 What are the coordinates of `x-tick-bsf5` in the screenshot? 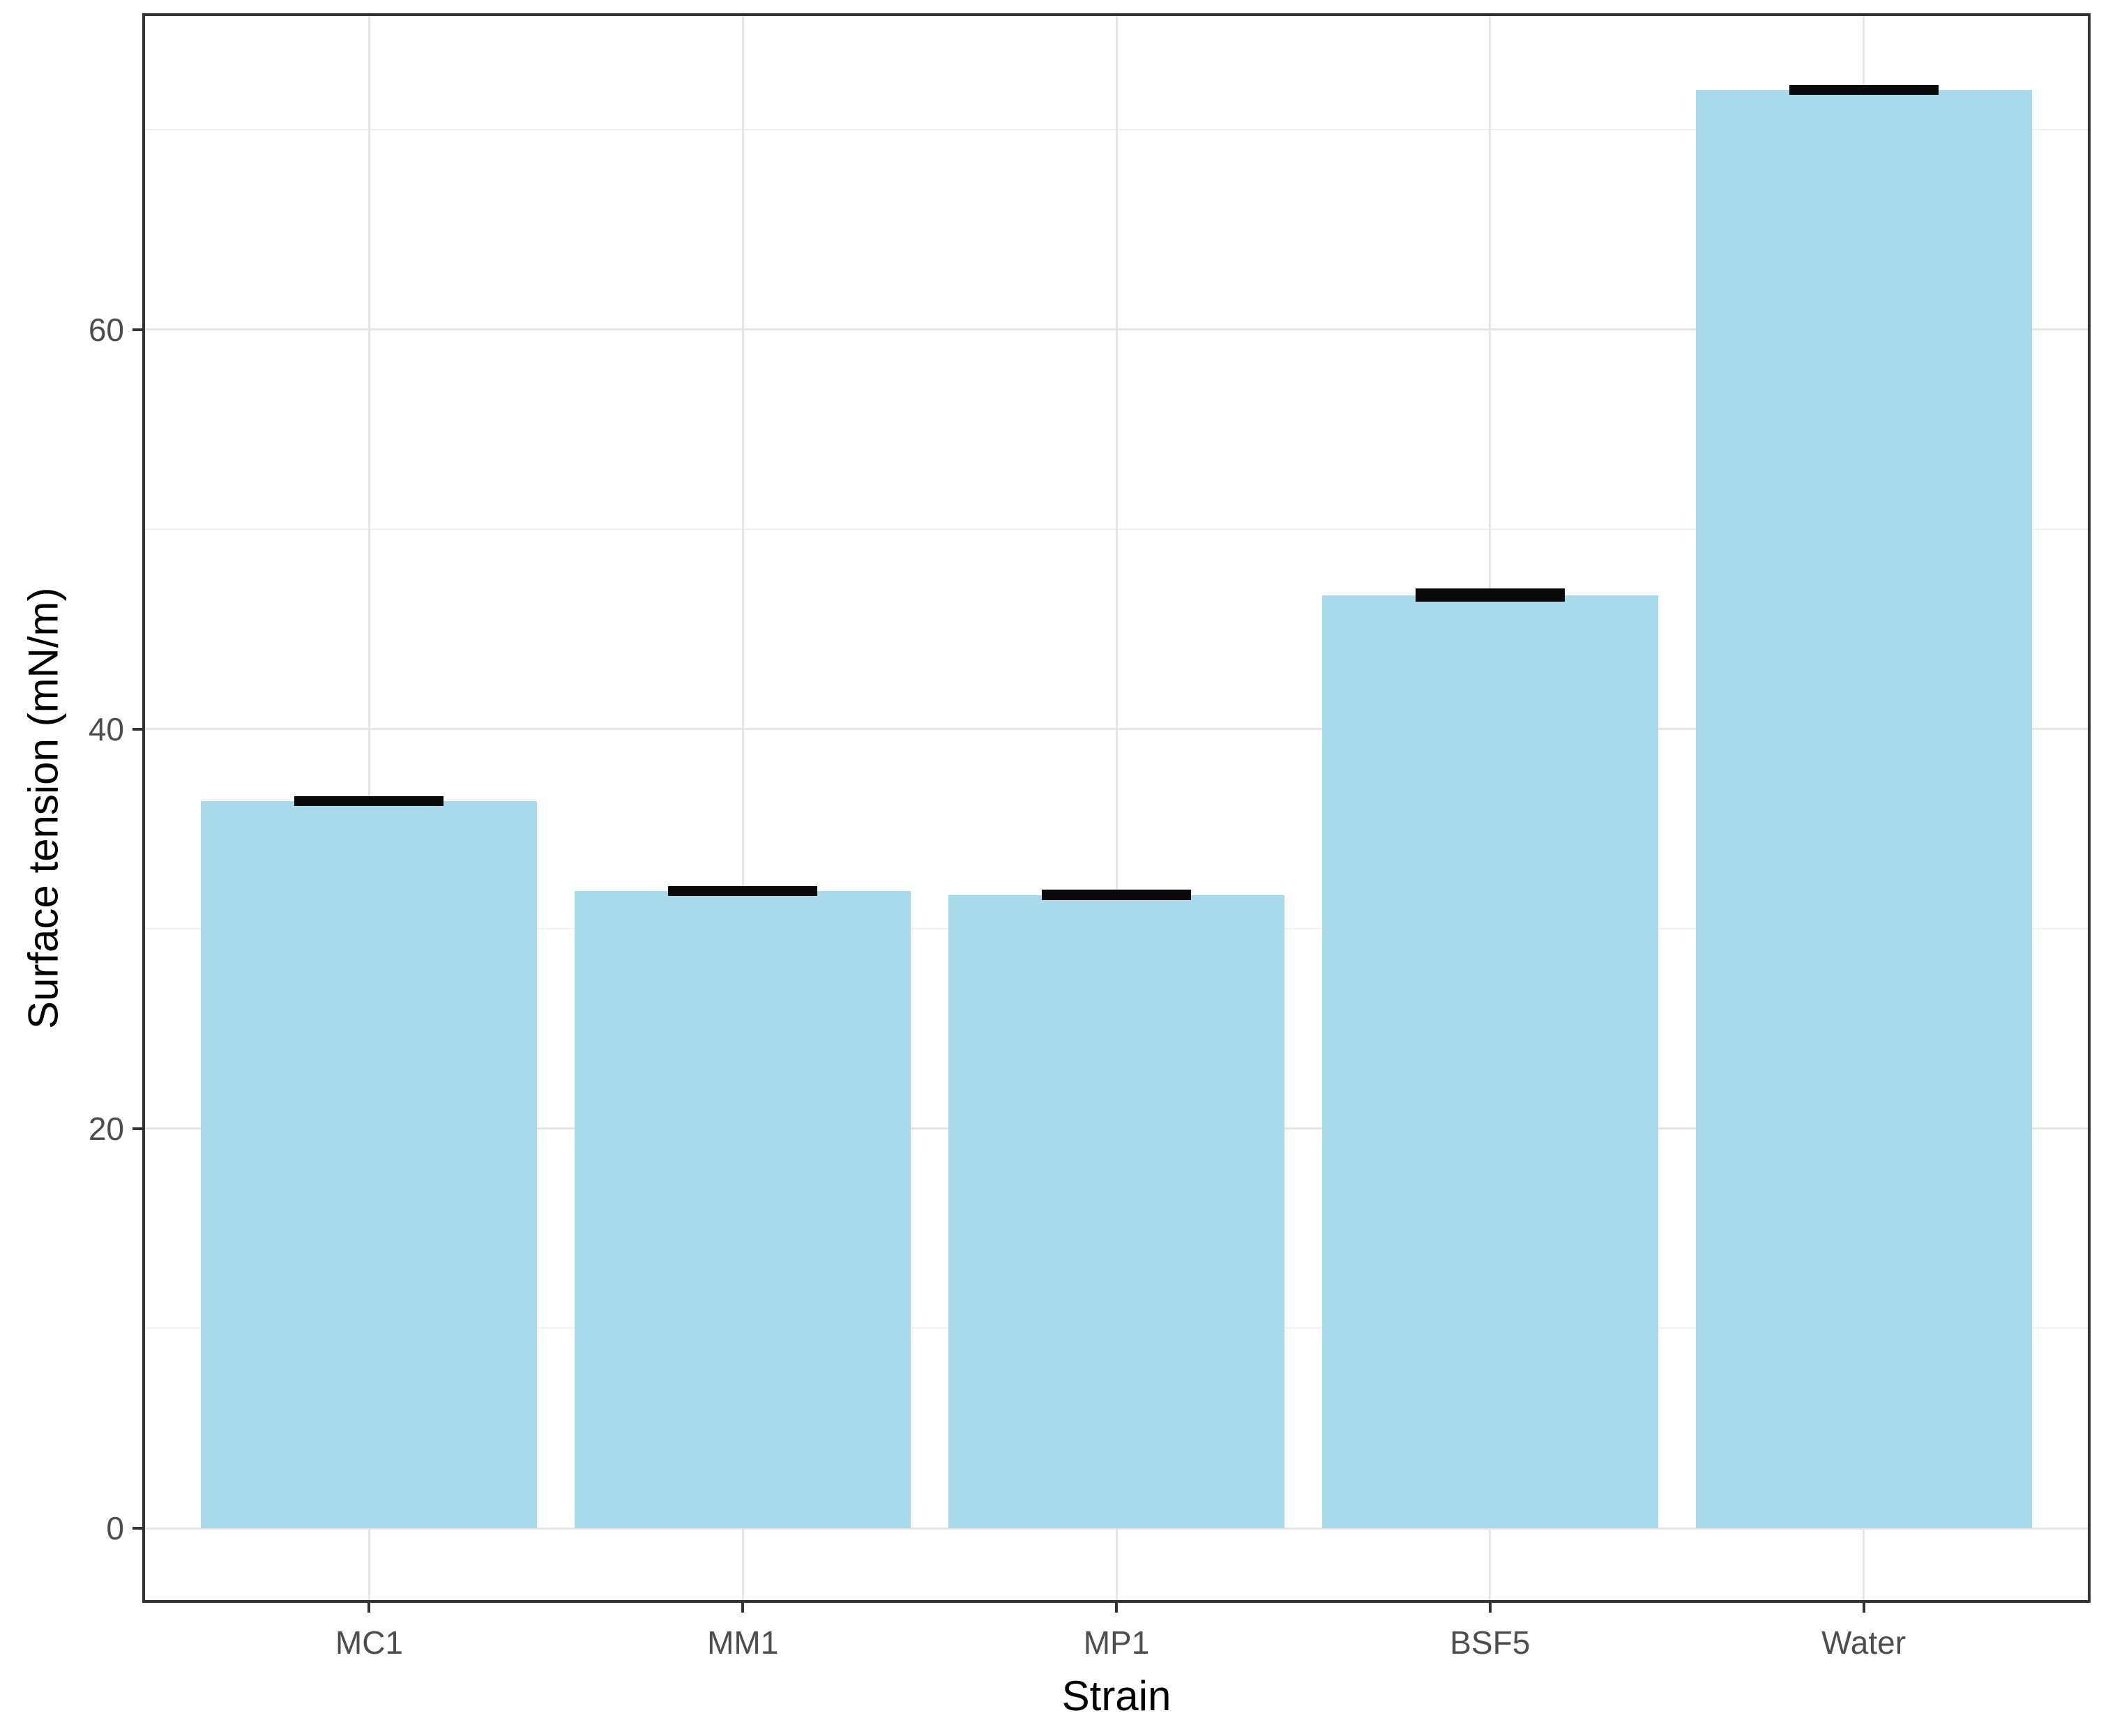 It's located at (1490, 1607).